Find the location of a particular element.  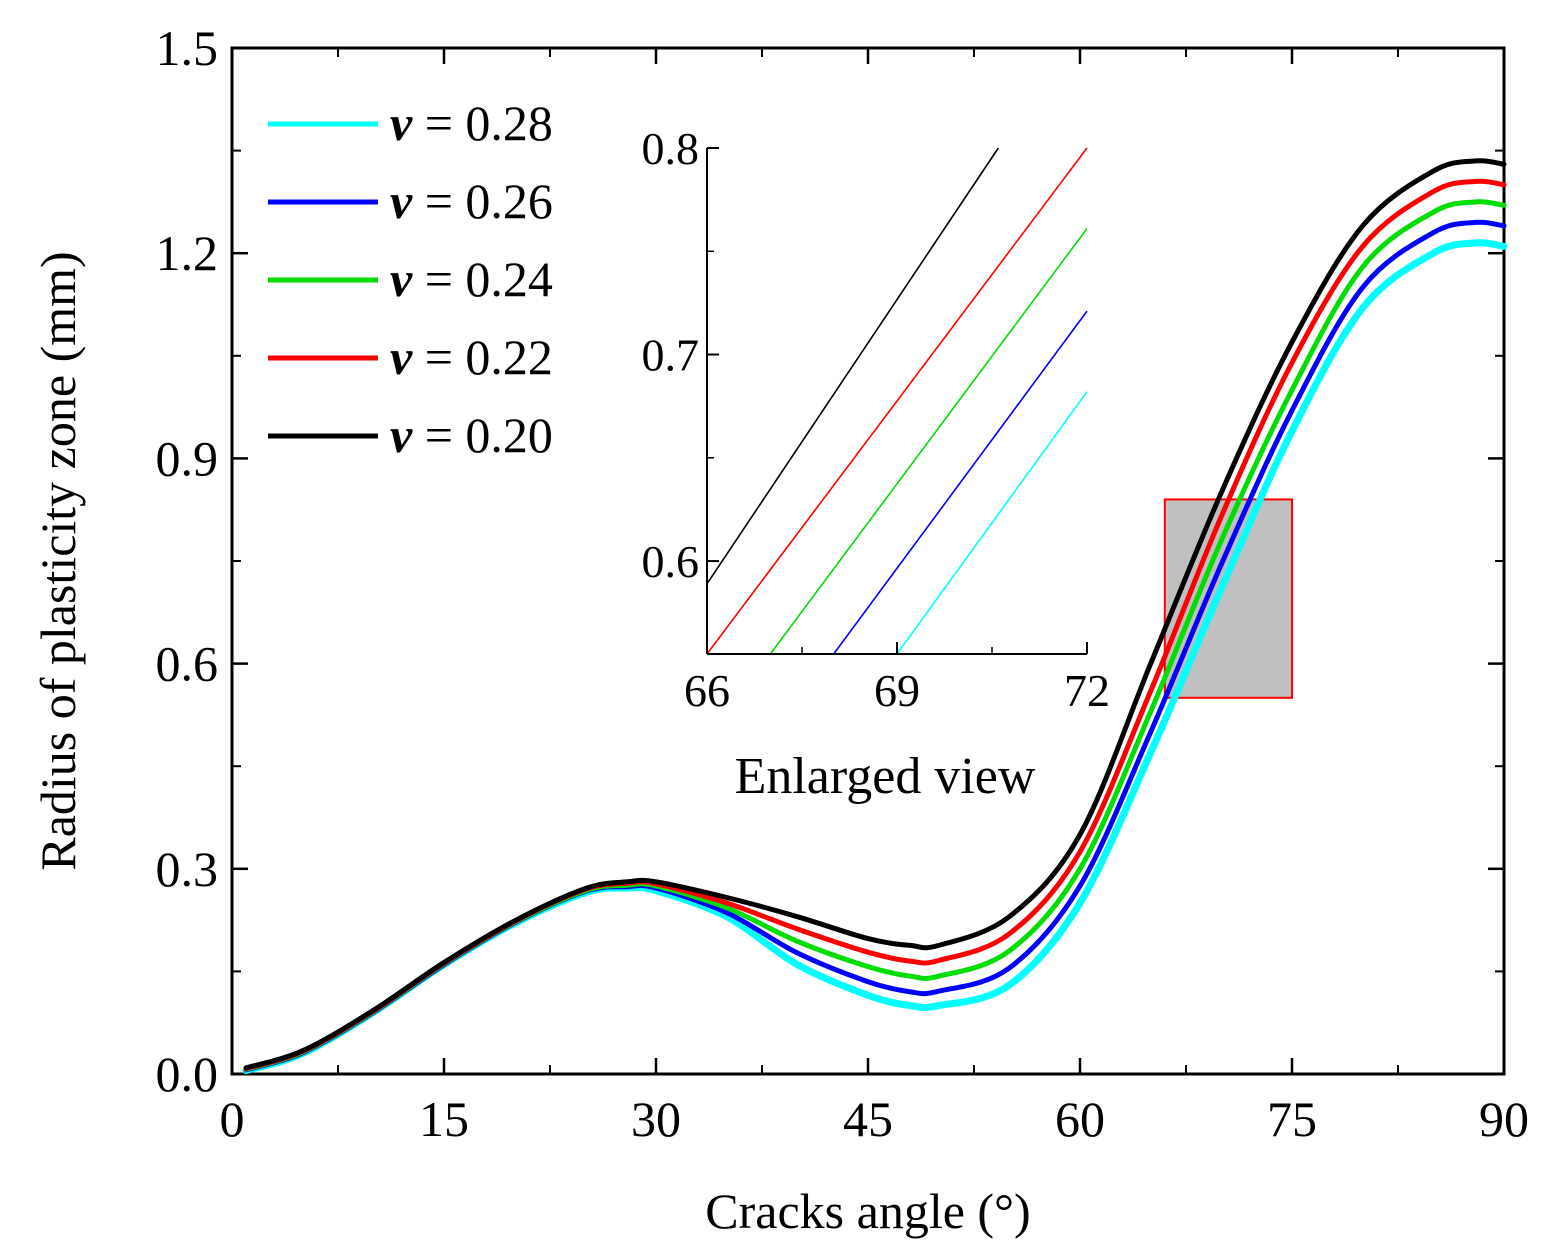

legend-label: v = 0.24 is located at coordinates (471, 279).